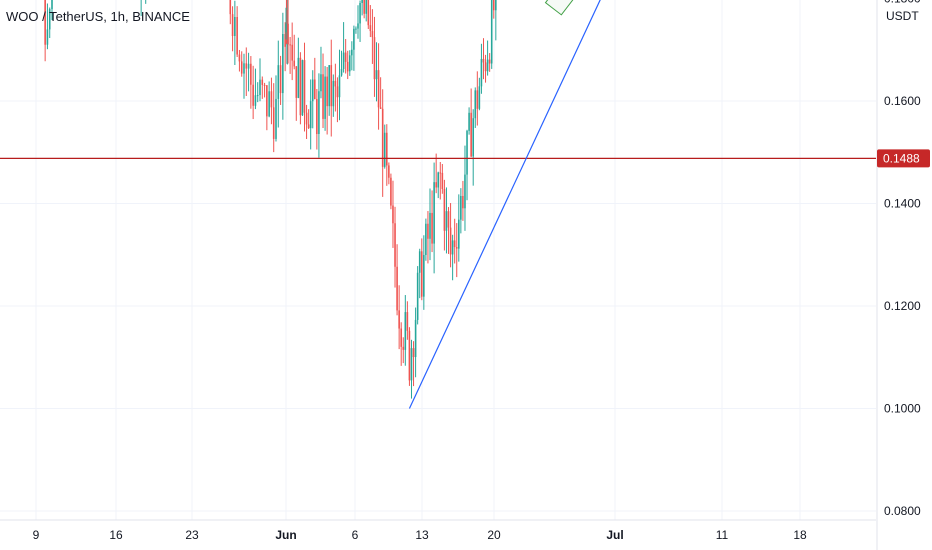 The height and width of the screenshot is (550, 932). Describe the element at coordinates (902, 409) in the screenshot. I see `y-tick-label: 0.1000` at that location.